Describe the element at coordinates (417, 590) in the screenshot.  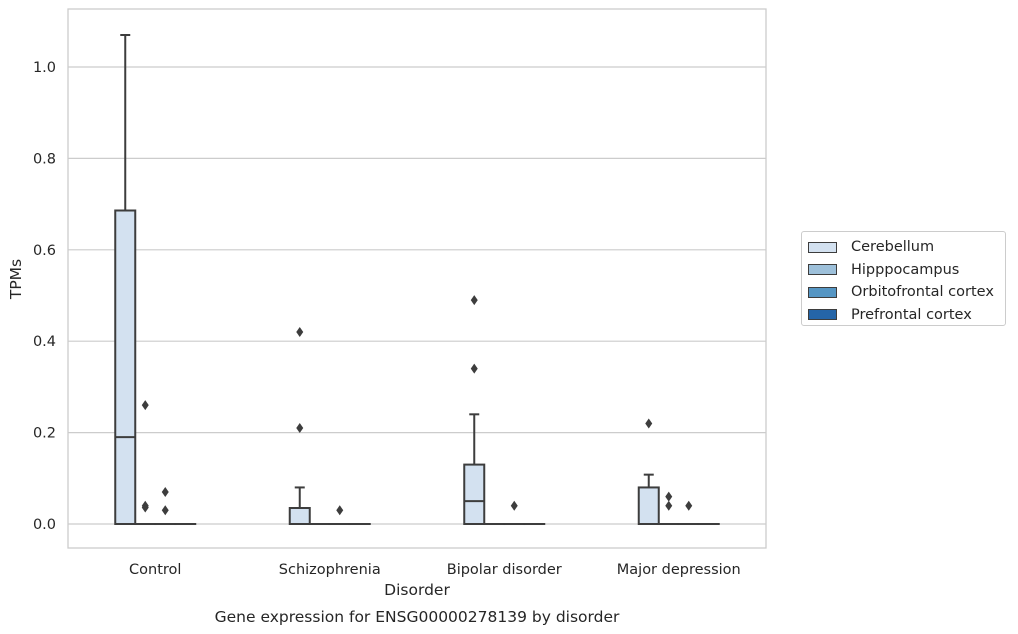
I see `x-axis-label: Disorder` at that location.